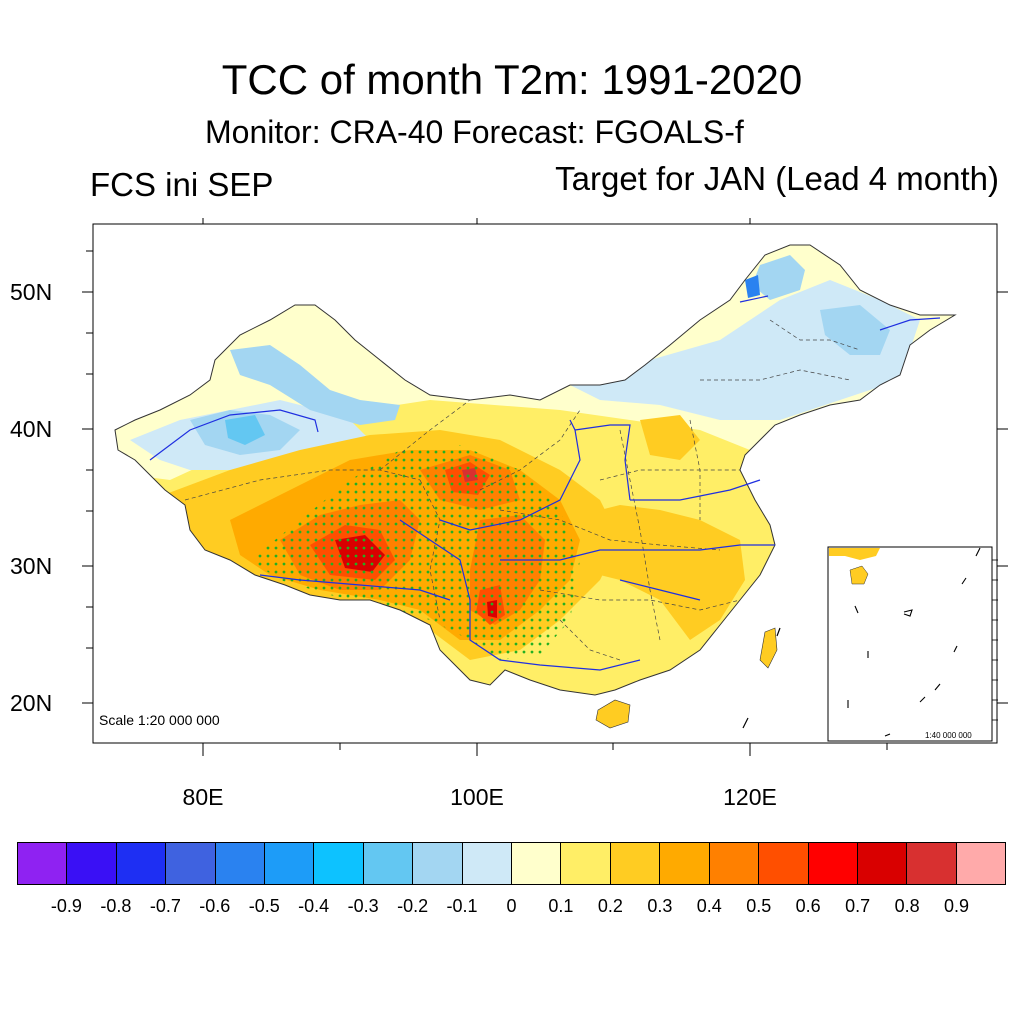 The image size is (1024, 1024). I want to click on taiwan-island, so click(768, 648).